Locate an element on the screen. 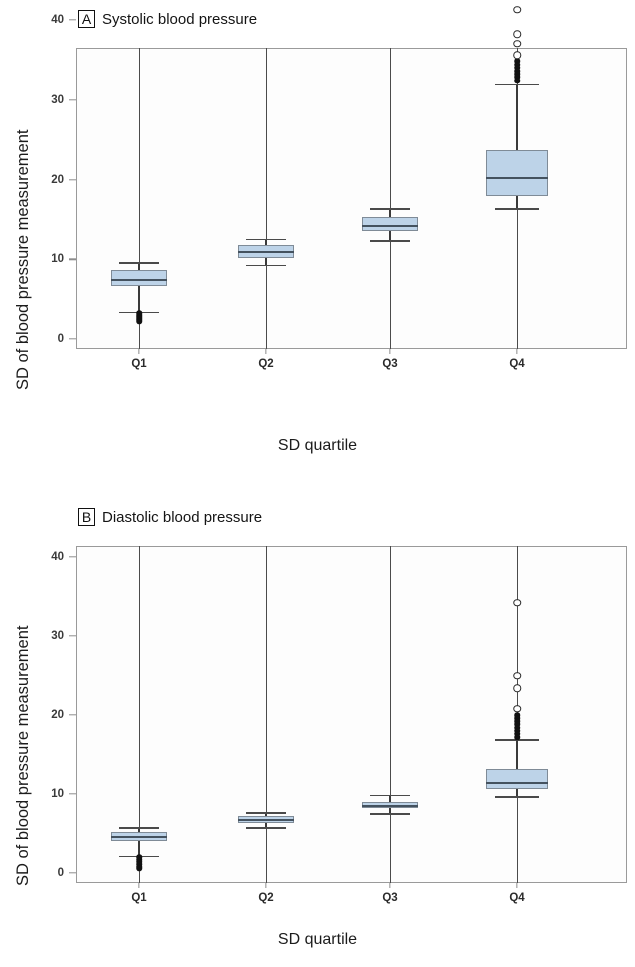 The image size is (635, 967). panel-b-title-text: Diastolic blood pressure is located at coordinates (182, 517).